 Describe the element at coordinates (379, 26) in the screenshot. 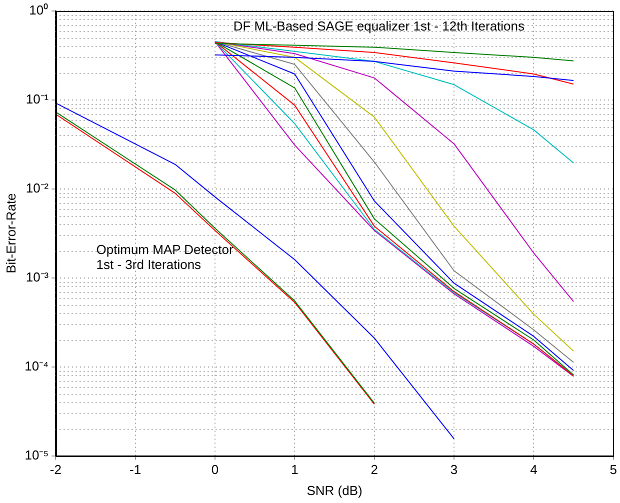

I see `annotation: DF ML-Based SAGE equalizer 1st - 12th Iterations` at that location.